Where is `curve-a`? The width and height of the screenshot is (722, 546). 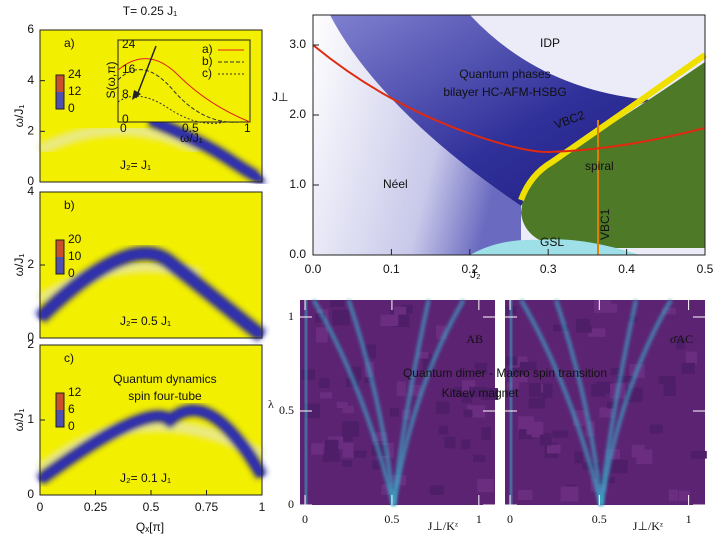
curve-a is located at coordinates (184, 90).